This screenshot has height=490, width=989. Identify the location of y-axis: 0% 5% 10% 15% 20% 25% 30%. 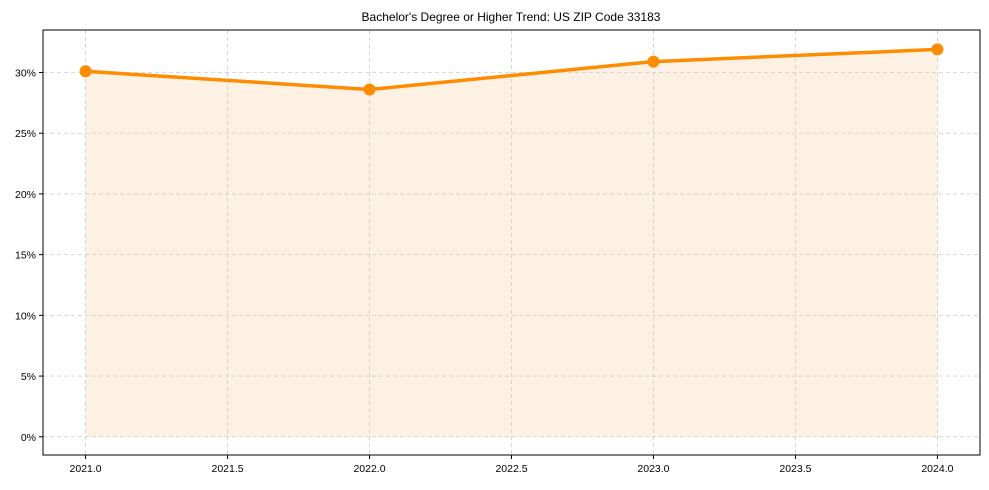
(29, 256).